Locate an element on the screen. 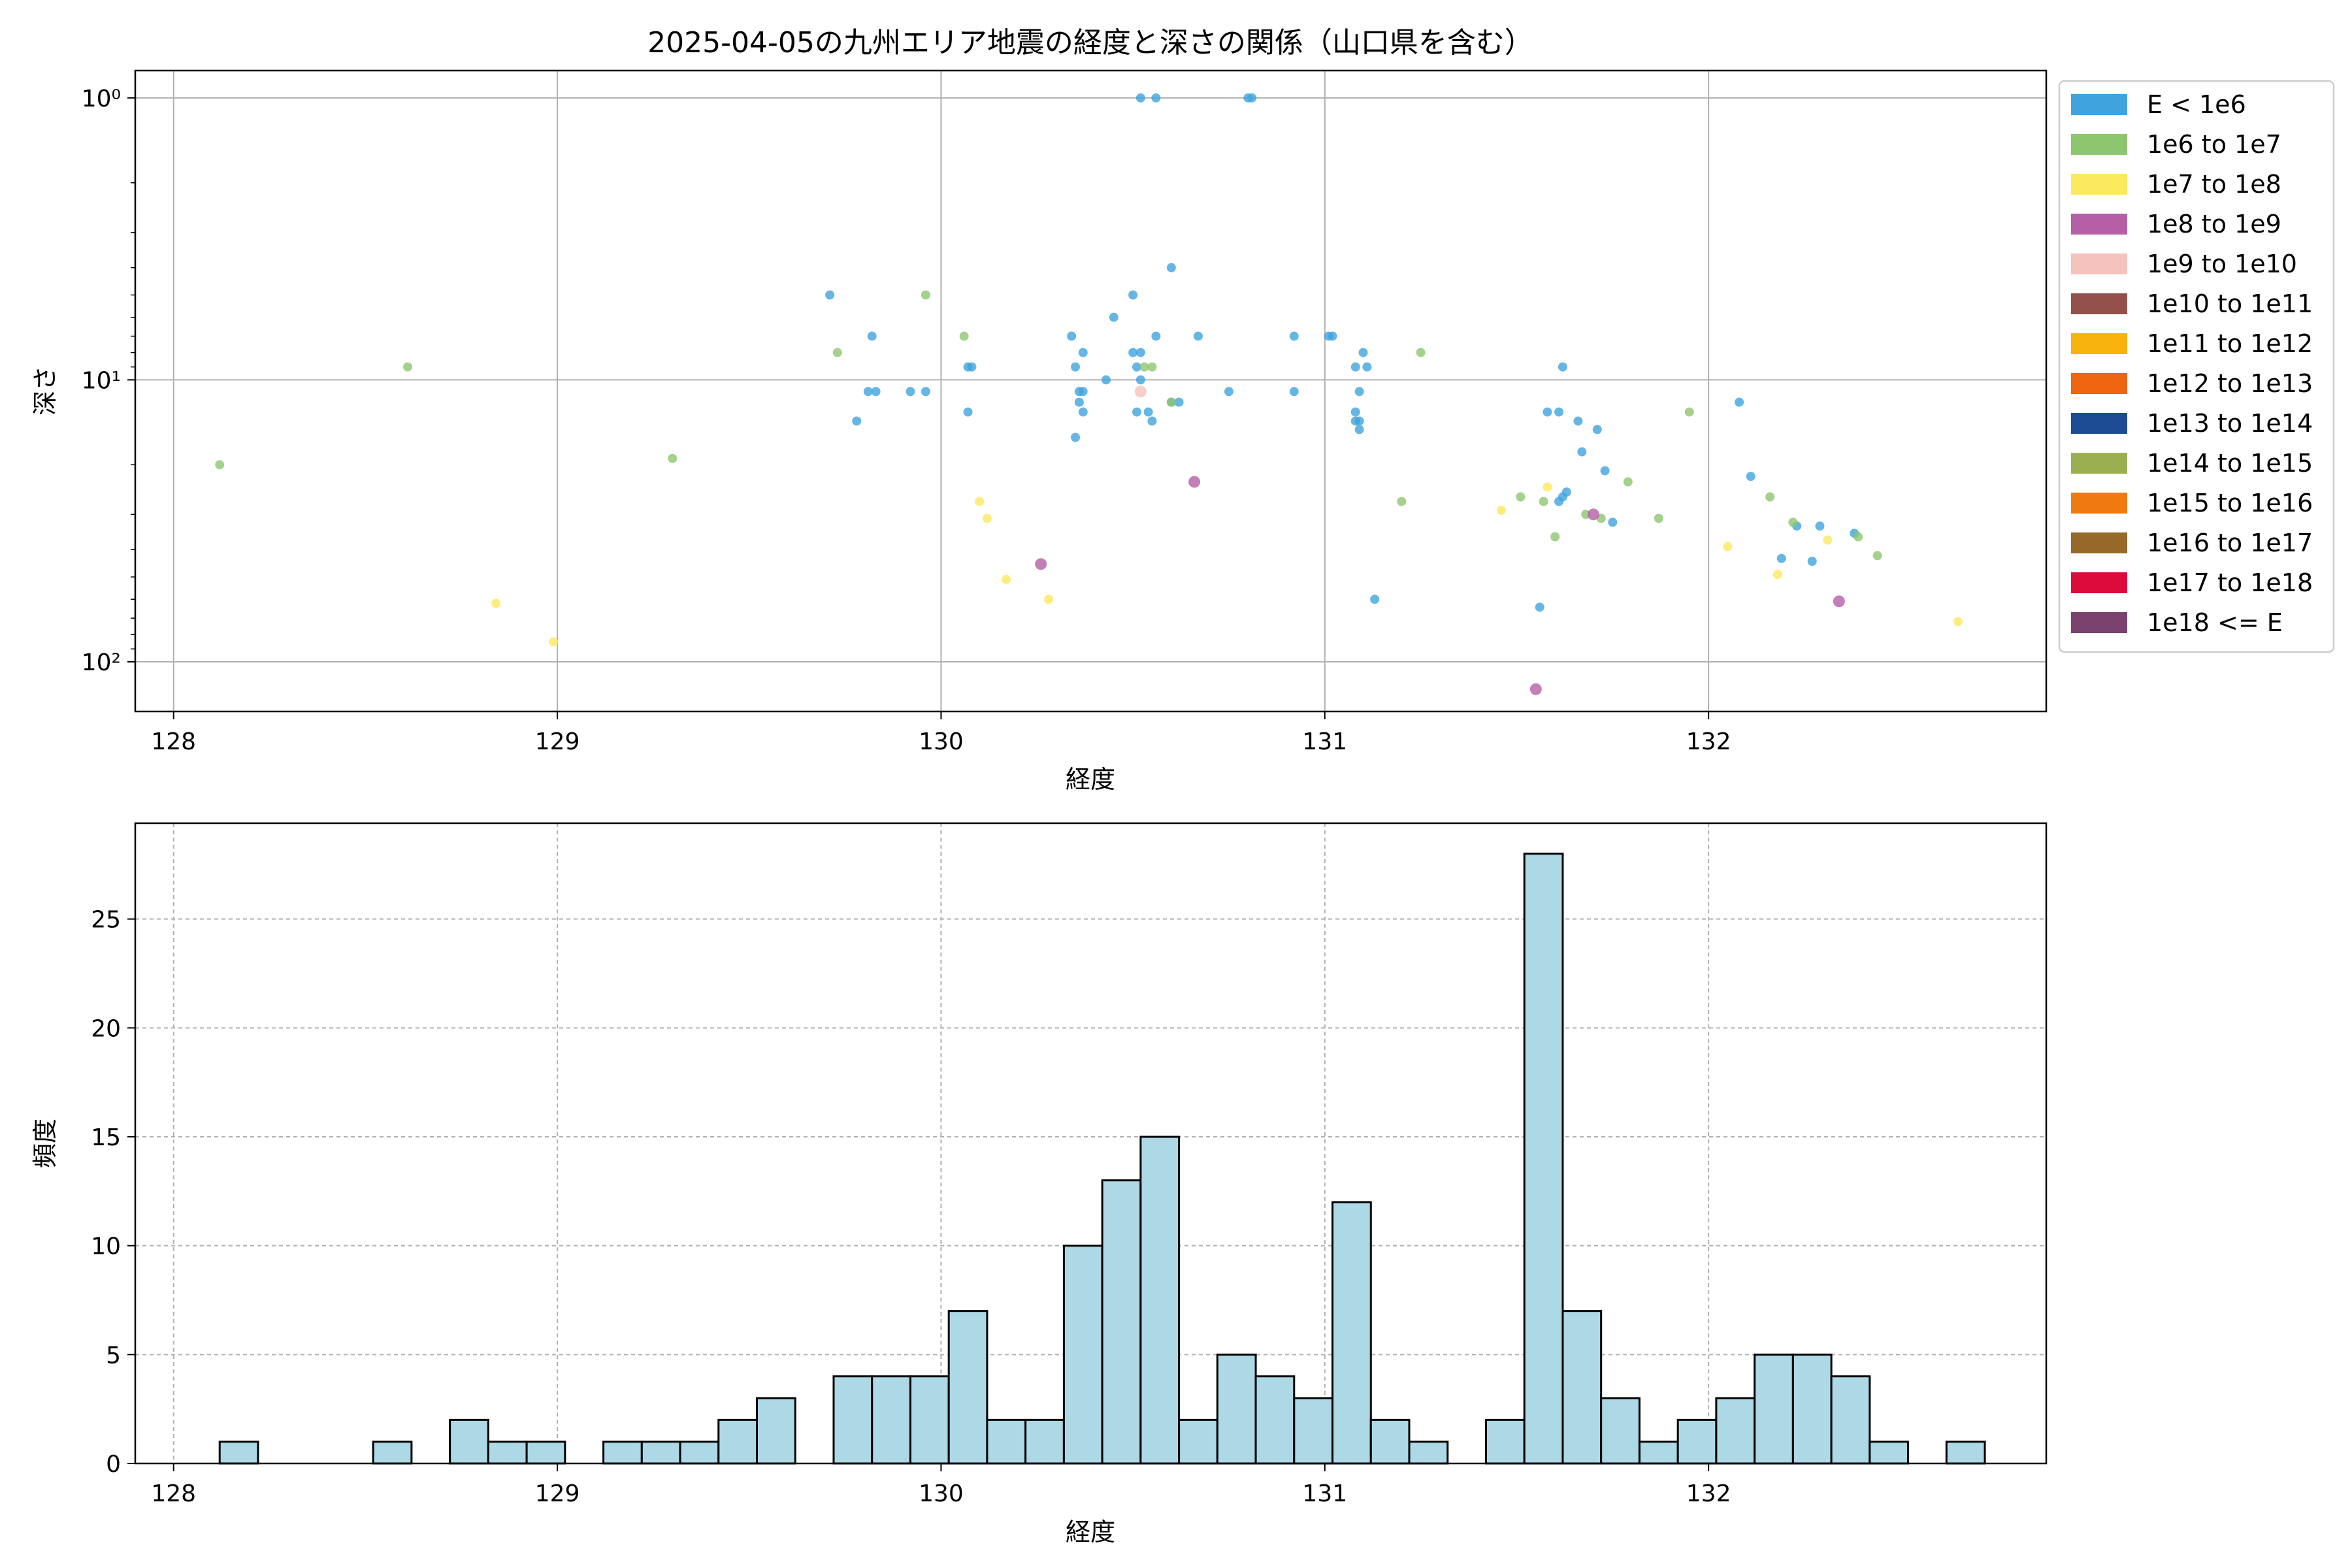  legend-label: 1e6 to 1e7 is located at coordinates (2214, 144).